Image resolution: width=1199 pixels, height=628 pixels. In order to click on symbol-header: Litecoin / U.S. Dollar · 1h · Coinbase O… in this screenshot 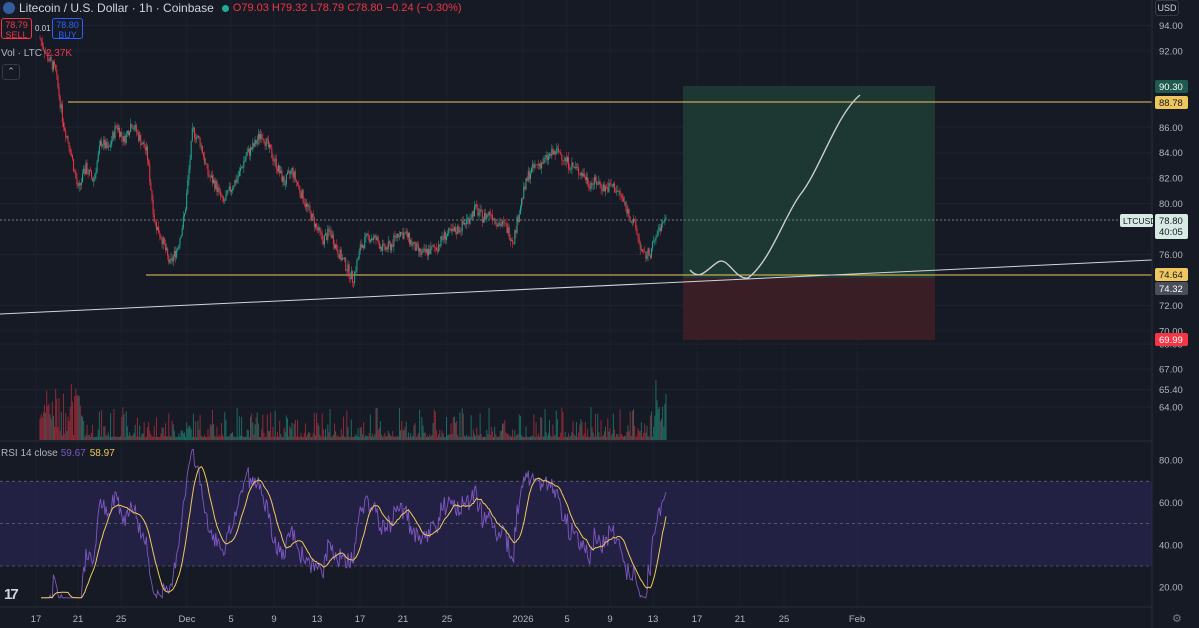, I will do `click(231, 8)`.